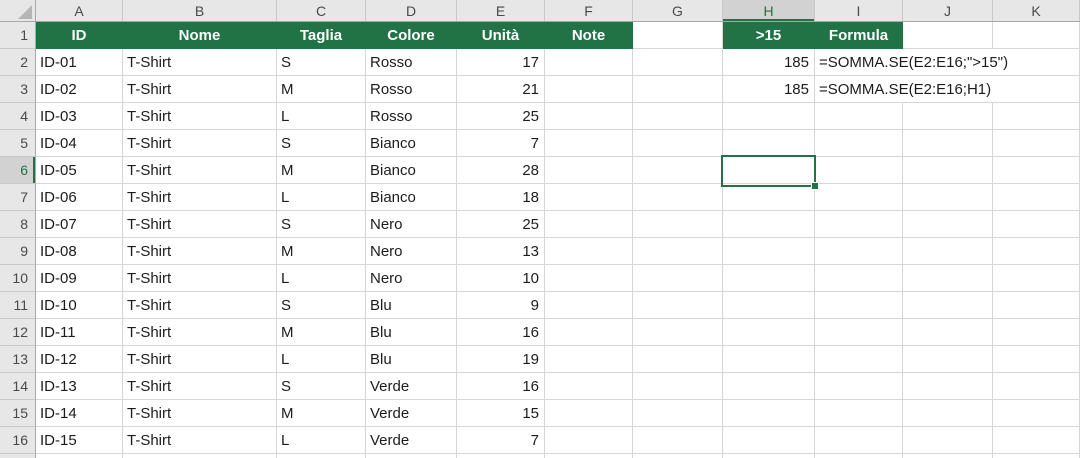  Describe the element at coordinates (79, 89) in the screenshot. I see `cell-A3: ID-02` at that location.